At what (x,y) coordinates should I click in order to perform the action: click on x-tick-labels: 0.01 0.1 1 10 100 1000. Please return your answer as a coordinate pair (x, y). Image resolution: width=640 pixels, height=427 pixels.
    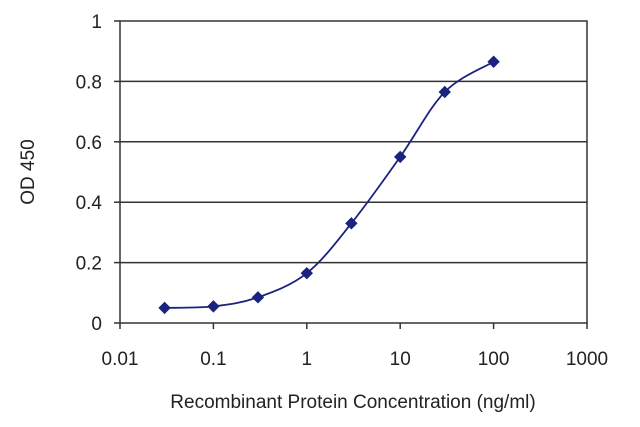
    Looking at the image, I should click on (355, 359).